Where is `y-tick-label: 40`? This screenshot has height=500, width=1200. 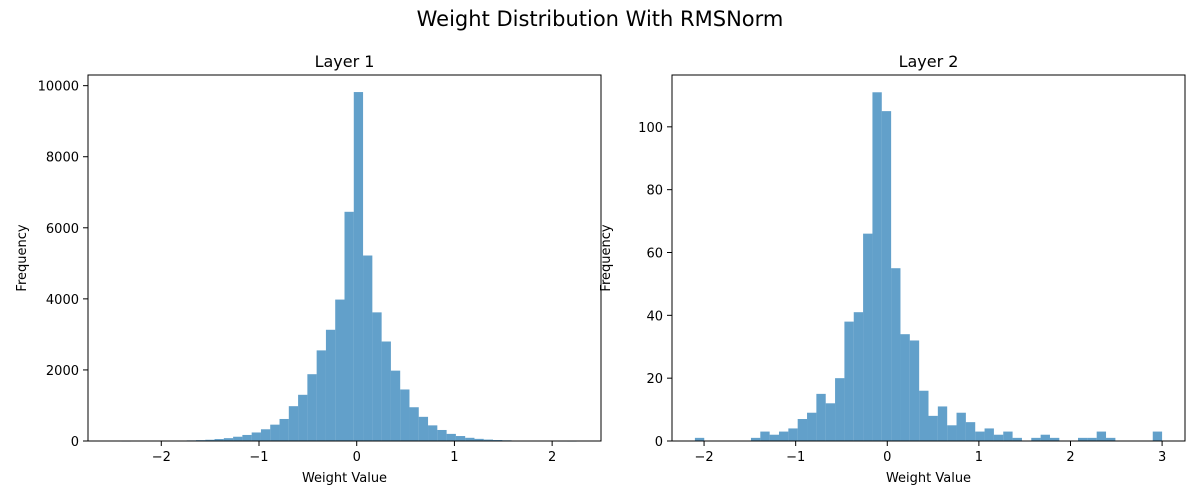
y-tick-label: 40 is located at coordinates (654, 316).